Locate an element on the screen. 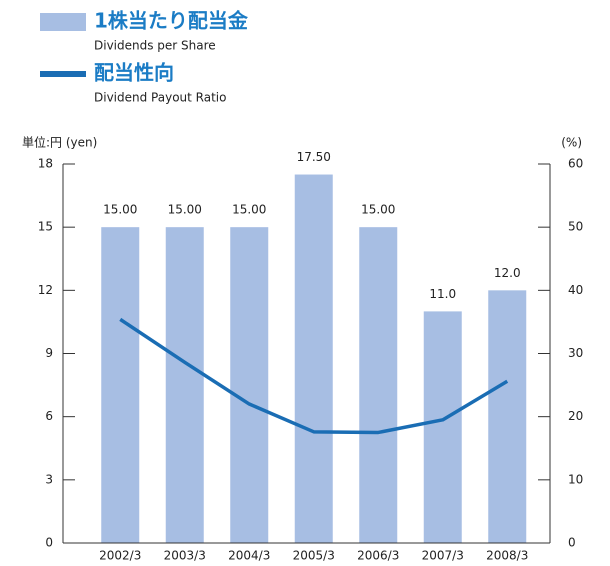 The height and width of the screenshot is (566, 610). x-tick-label: 2006/3 is located at coordinates (378, 556).